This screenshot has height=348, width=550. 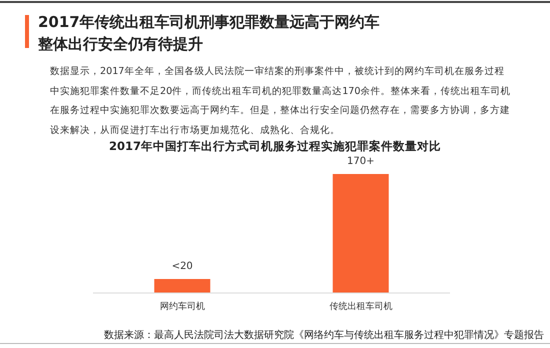 What do you see at coordinates (360, 161) in the screenshot?
I see `data-label: 170+` at bounding box center [360, 161].